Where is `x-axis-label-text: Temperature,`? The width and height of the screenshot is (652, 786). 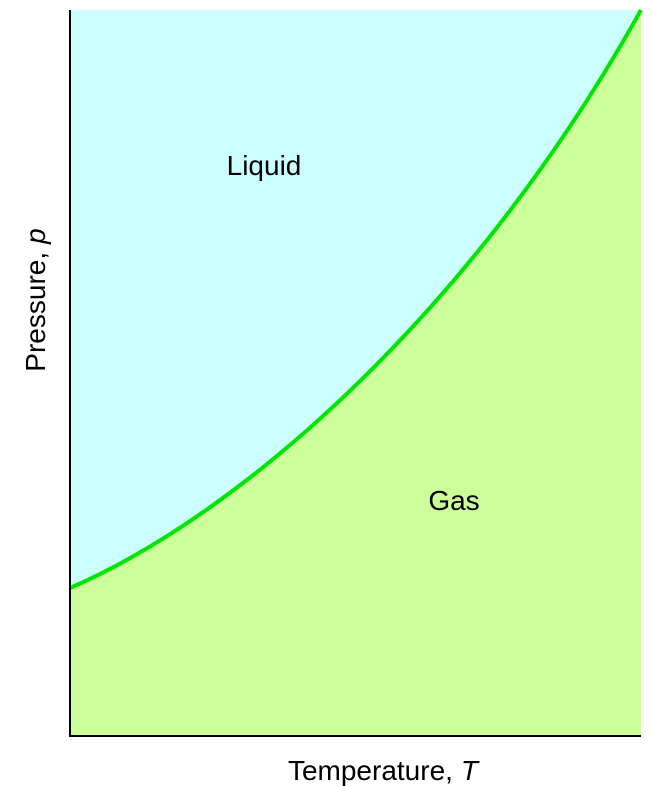
x-axis-label-text: Temperature, is located at coordinates (370, 770).